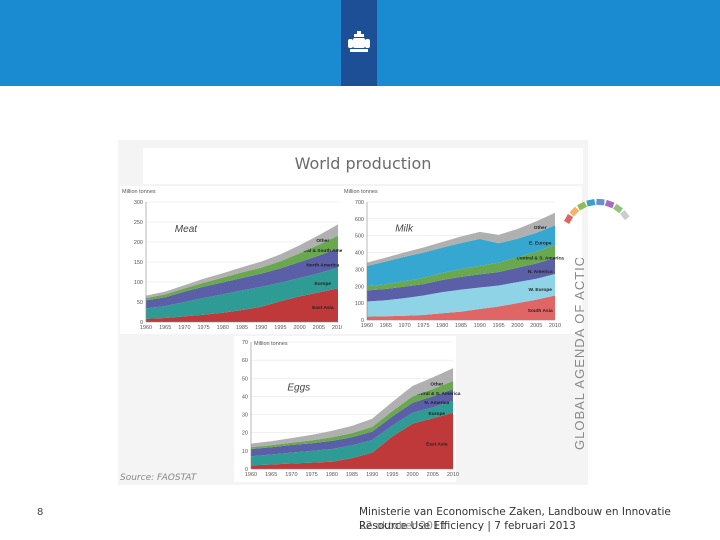 The image size is (720, 540). I want to click on government-logo, so click(359, 43).